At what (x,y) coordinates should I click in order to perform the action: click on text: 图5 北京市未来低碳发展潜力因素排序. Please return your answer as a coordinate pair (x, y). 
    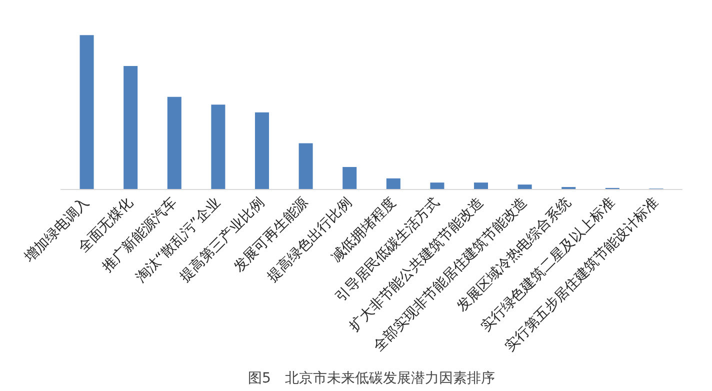
    Looking at the image, I should click on (371, 378).